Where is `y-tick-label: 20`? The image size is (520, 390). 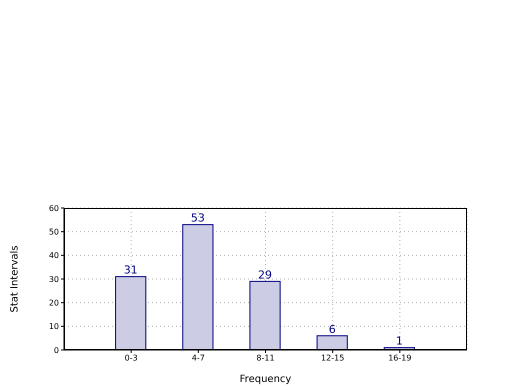
y-tick-label: 20 is located at coordinates (53, 303).